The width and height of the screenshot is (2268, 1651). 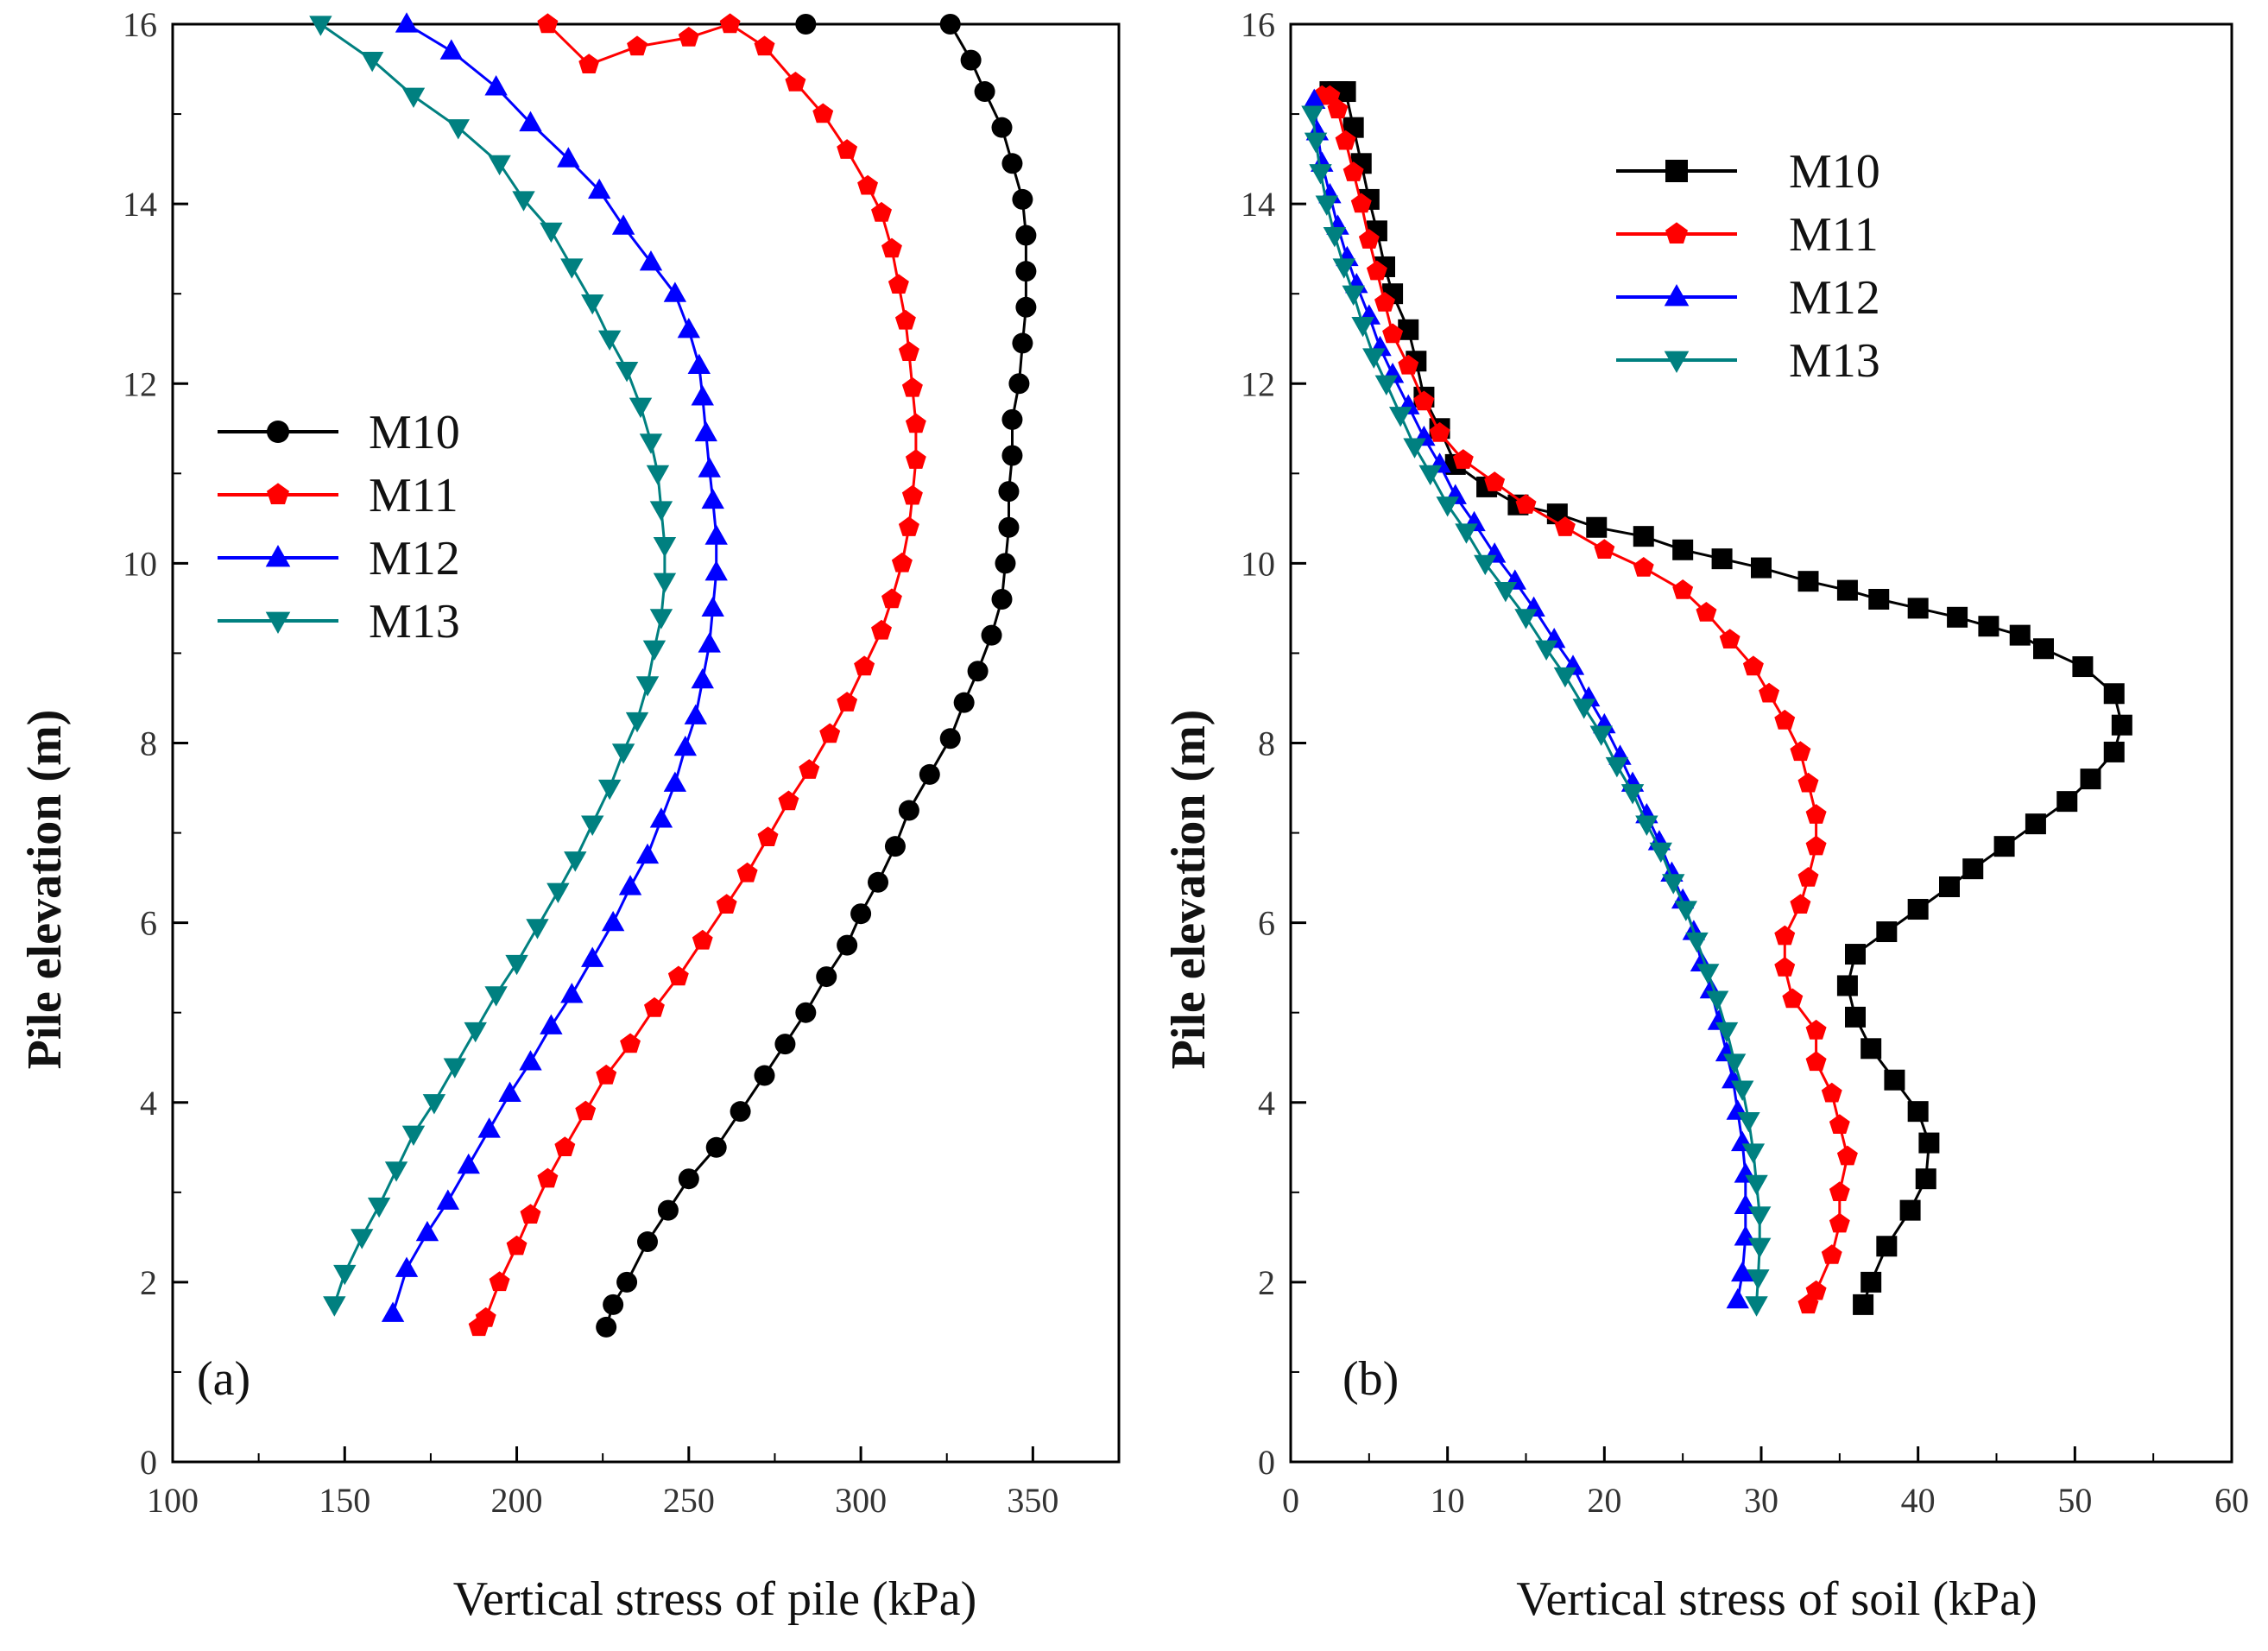 I want to click on legend-marker-m13, so click(x=278, y=622).